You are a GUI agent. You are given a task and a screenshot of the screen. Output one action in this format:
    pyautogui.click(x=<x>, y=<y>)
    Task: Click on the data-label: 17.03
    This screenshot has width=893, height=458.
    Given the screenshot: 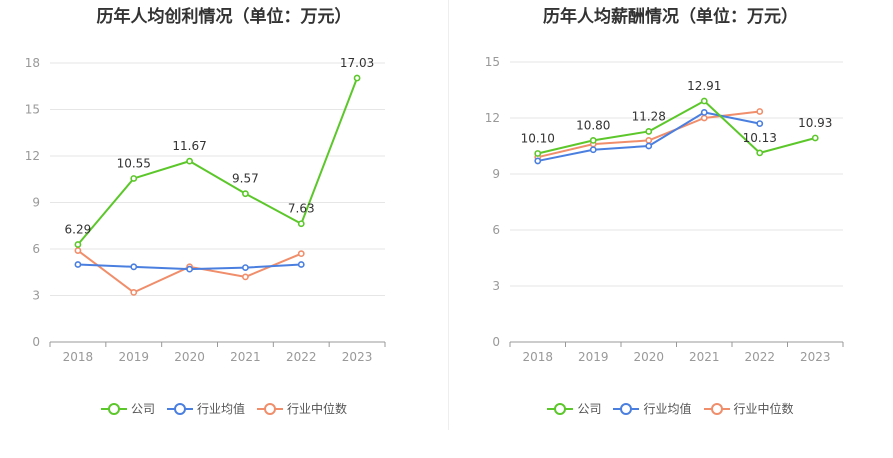 What is the action you would take?
    pyautogui.click(x=357, y=63)
    